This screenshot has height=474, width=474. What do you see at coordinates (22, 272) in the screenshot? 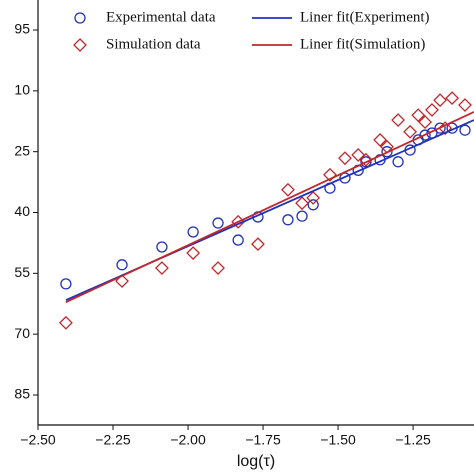
I see `y-tick-label: 55` at bounding box center [22, 272].